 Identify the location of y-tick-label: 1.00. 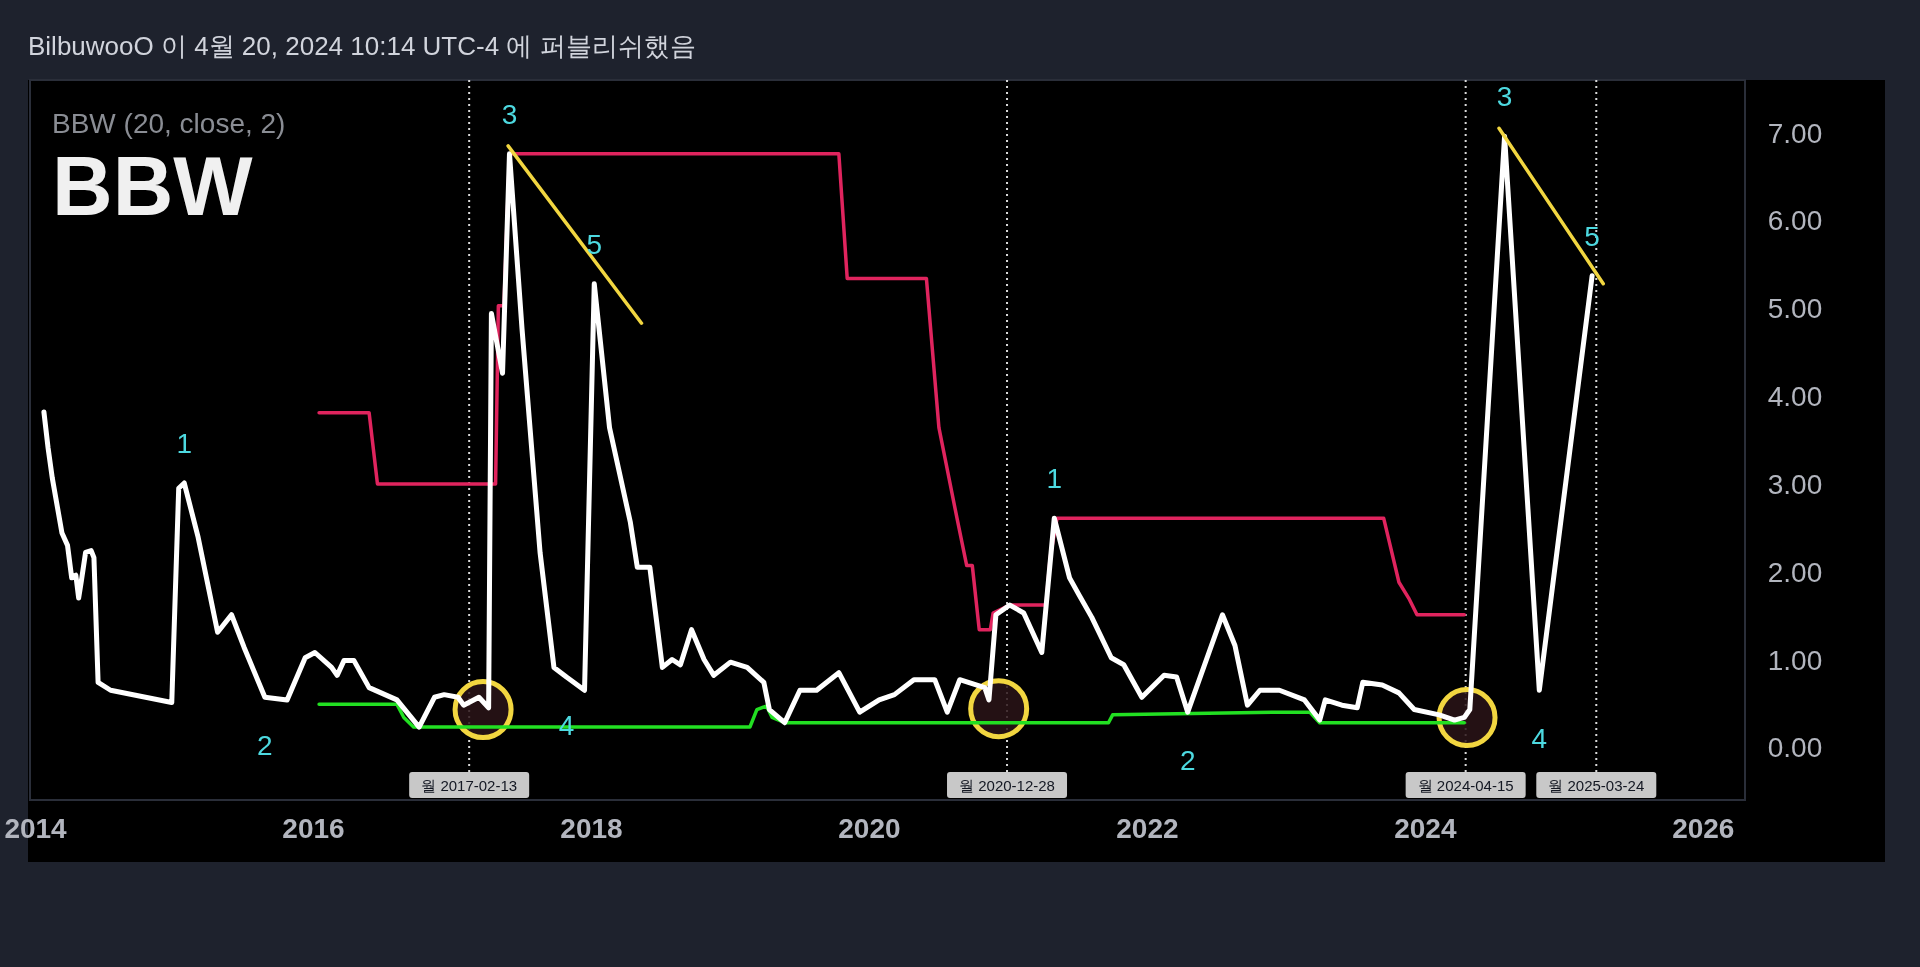
(1795, 660).